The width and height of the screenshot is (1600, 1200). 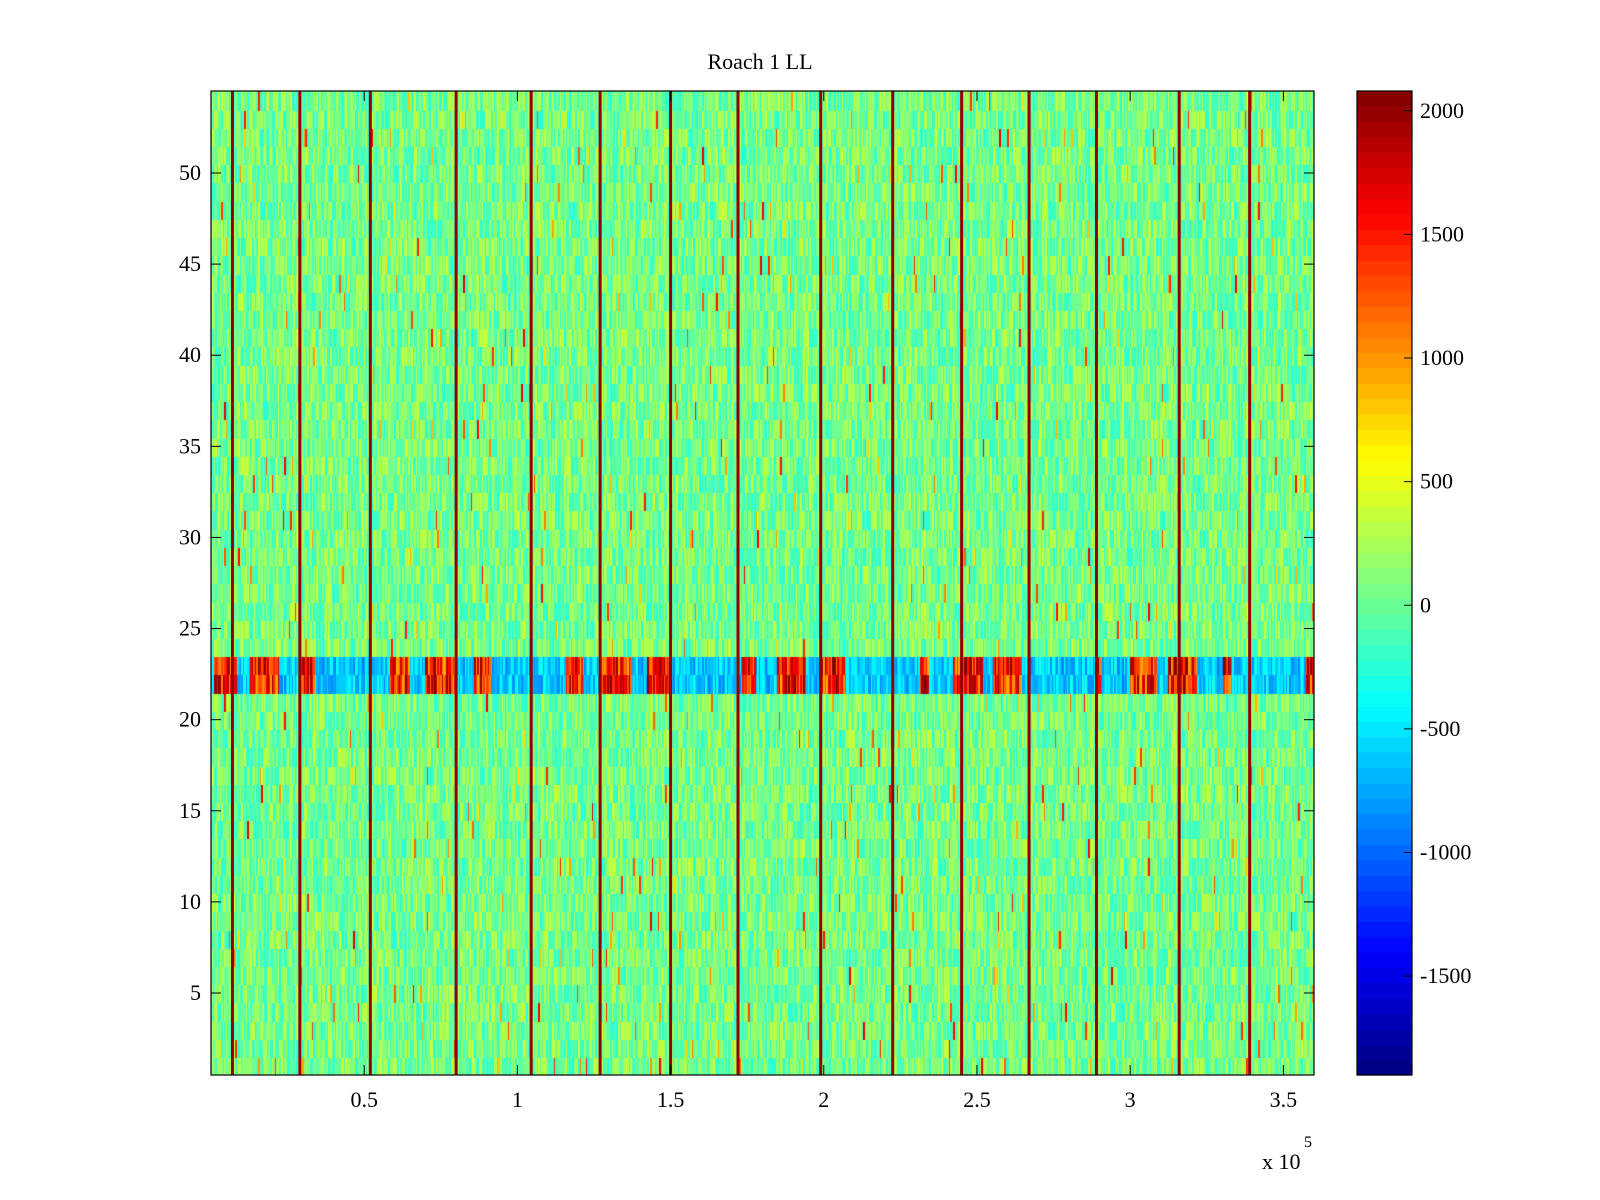 I want to click on y-tick-label: 25, so click(x=190, y=628).